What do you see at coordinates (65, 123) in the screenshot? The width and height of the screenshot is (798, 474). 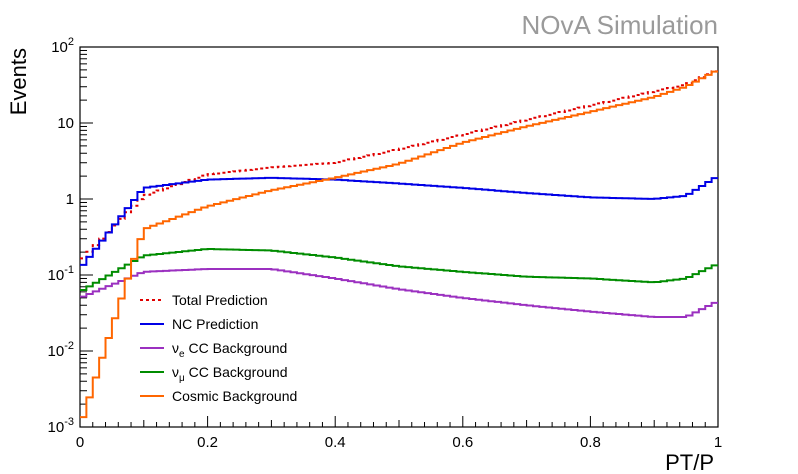 I see `y-tick-label: 10` at bounding box center [65, 123].